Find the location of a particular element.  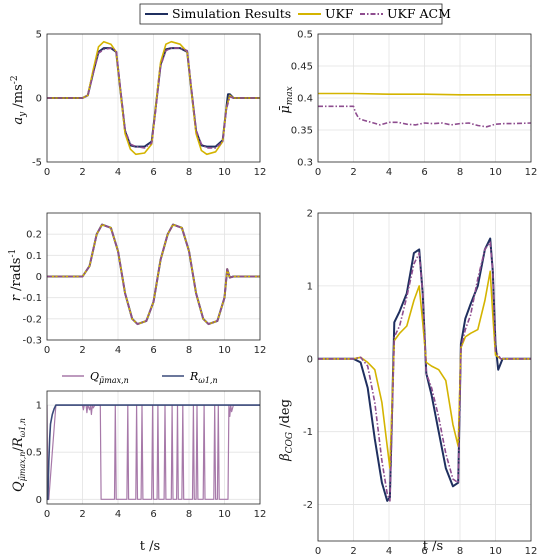

y-tick-label: 2 is located at coordinates (310, 214).